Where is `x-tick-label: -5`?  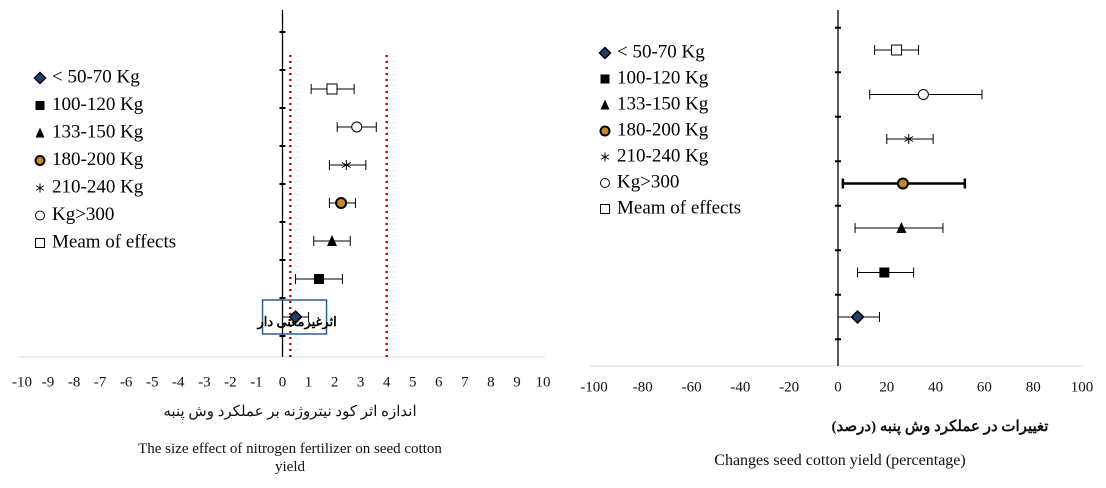
x-tick-label: -5 is located at coordinates (152, 382).